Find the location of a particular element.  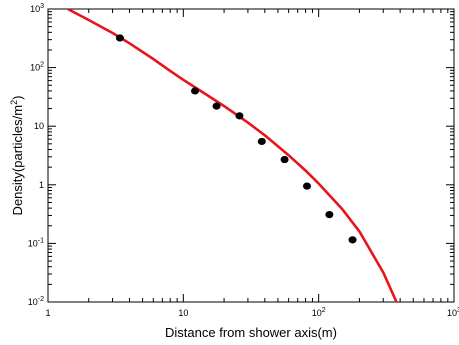

x-tick-label: 10 is located at coordinates (183, 313).